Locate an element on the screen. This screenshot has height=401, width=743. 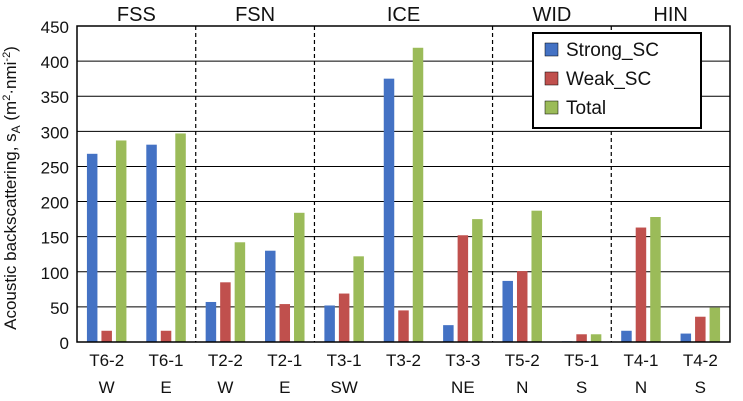
x-tick-label: T2-1 is located at coordinates (284, 360).